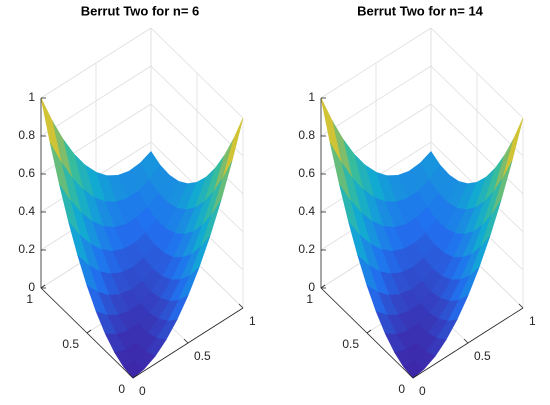 Image resolution: width=550 pixels, height=405 pixels. I want to click on chart-title: Berrut Two for n= 6, so click(140, 10).